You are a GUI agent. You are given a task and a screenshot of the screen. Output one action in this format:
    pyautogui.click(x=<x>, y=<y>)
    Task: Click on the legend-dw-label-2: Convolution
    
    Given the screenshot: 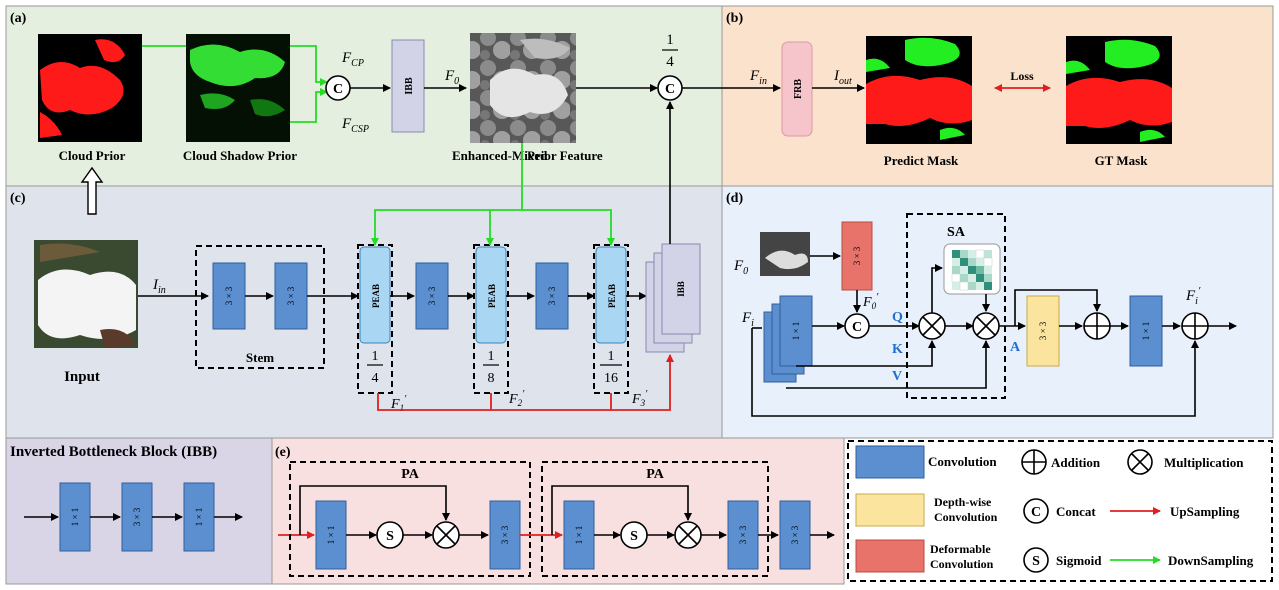 What is the action you would take?
    pyautogui.click(x=966, y=517)
    